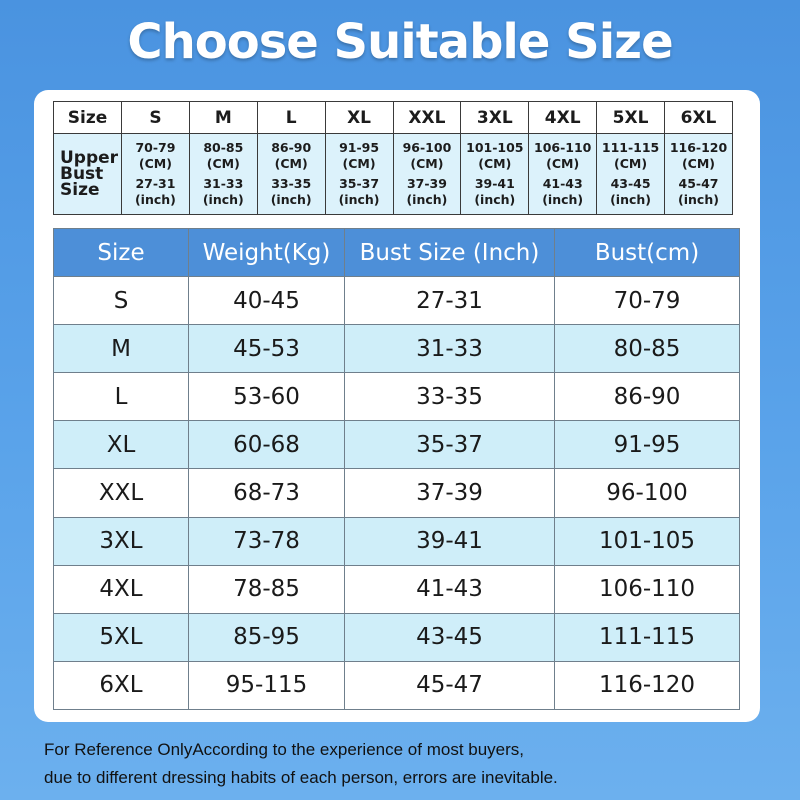 Image resolution: width=800 pixels, height=800 pixels. I want to click on weight-cell: 40-45, so click(266, 300).